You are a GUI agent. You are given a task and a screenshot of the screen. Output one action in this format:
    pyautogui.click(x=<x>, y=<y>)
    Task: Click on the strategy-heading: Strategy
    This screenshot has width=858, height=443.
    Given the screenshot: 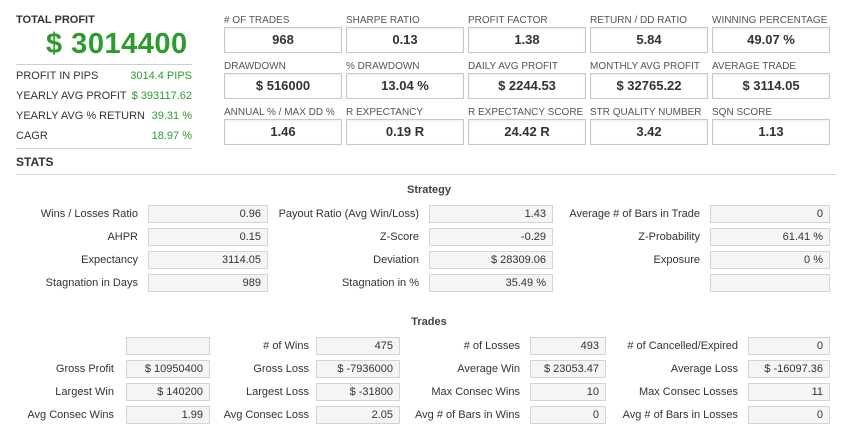 What is the action you would take?
    pyautogui.click(x=429, y=190)
    